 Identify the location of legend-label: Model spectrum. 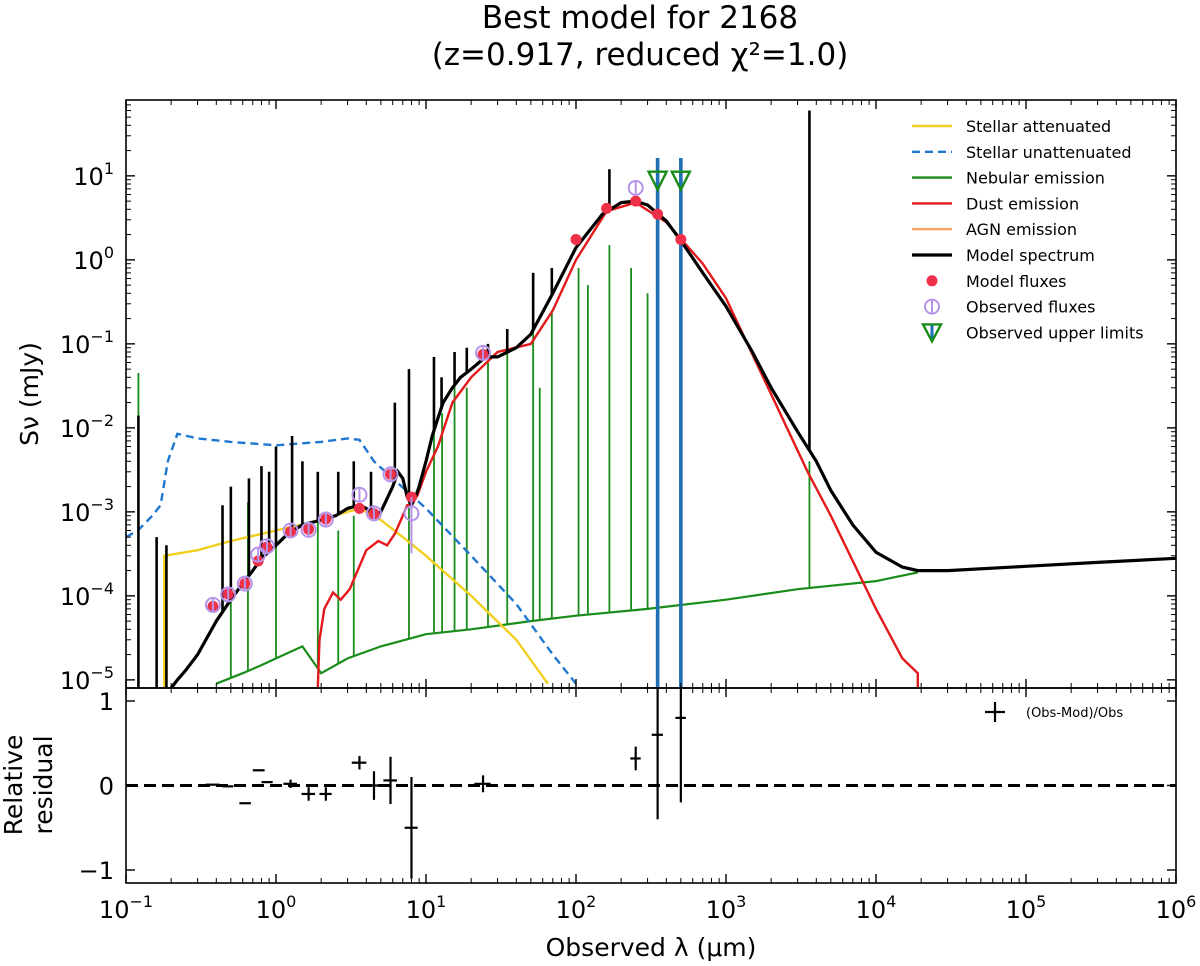
(1030, 255).